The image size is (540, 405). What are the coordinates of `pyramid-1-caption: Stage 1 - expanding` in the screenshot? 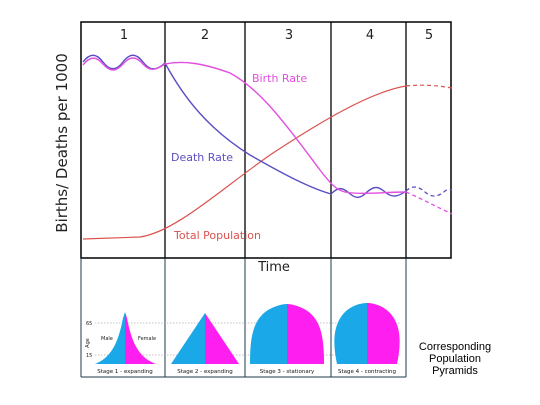 It's located at (125, 372).